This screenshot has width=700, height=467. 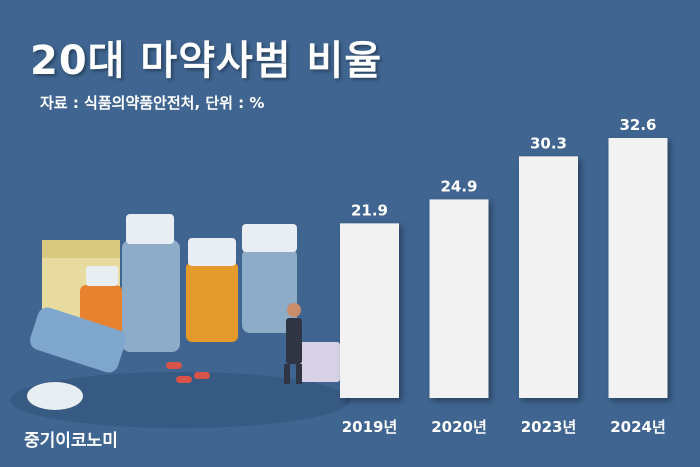 What do you see at coordinates (369, 210) in the screenshot?
I see `data-label-1: 21.9` at bounding box center [369, 210].